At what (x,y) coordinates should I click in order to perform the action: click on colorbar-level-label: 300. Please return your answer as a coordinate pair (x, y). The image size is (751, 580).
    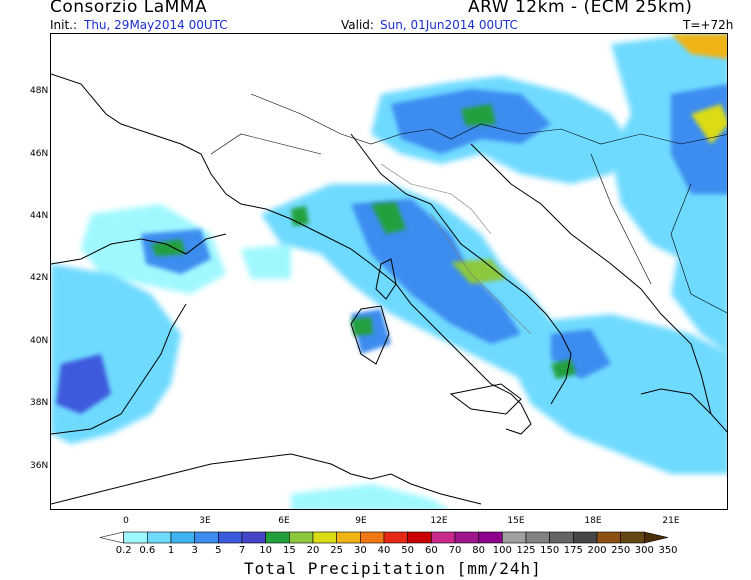
    Looking at the image, I should click on (644, 550).